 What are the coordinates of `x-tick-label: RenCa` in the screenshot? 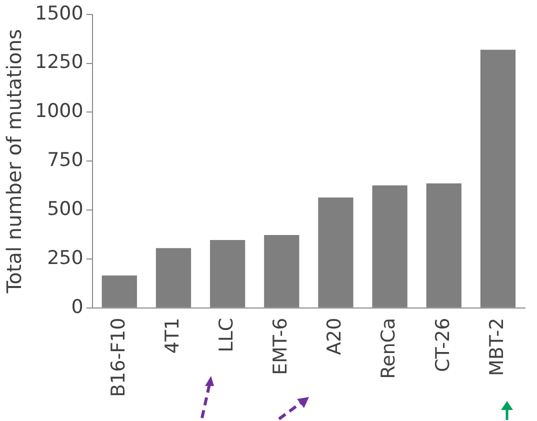 It's located at (389, 348).